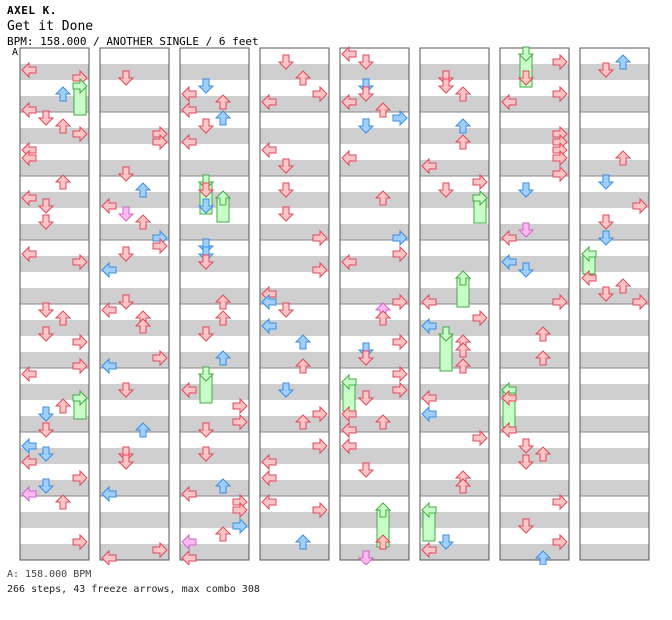  What do you see at coordinates (526, 230) in the screenshot?
I see `step-arrow-pink` at bounding box center [526, 230].